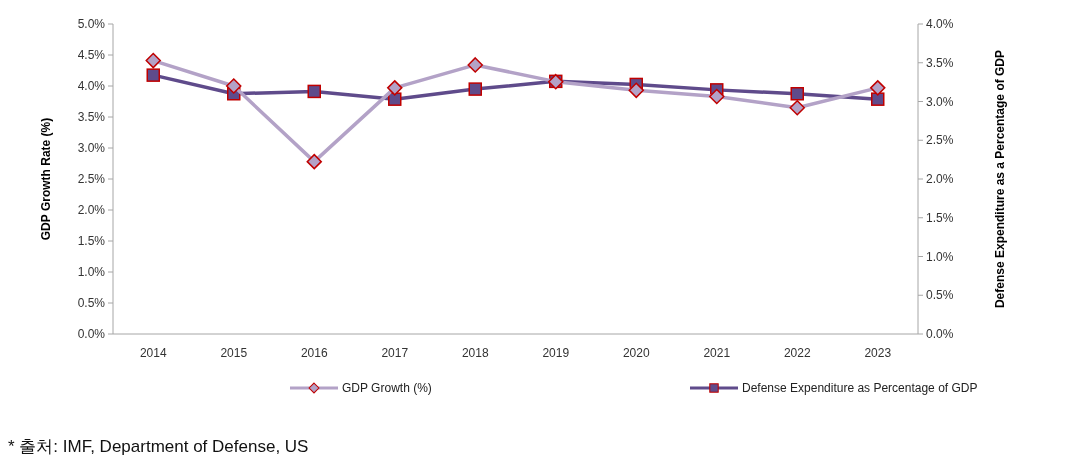 This screenshot has width=1072, height=469. Describe the element at coordinates (636, 353) in the screenshot. I see `x-tick-label: 2020` at that location.